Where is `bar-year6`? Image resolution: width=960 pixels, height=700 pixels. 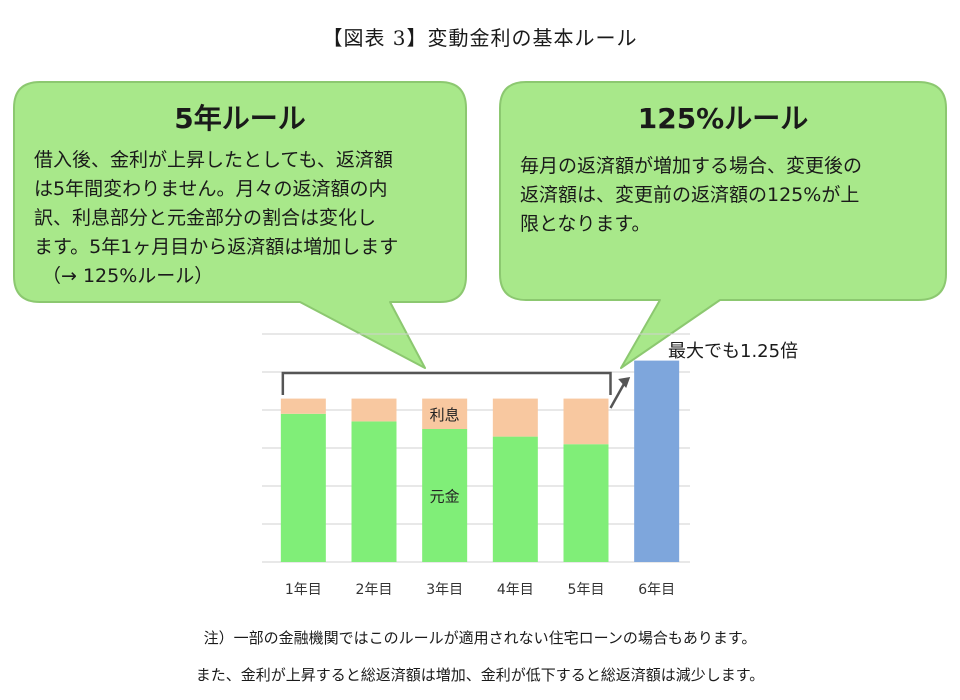
bar-year6 is located at coordinates (657, 461).